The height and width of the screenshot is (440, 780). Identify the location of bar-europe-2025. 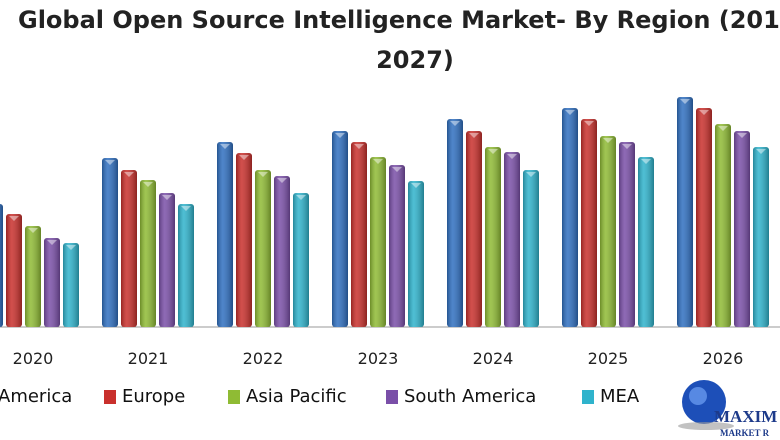
(589, 223).